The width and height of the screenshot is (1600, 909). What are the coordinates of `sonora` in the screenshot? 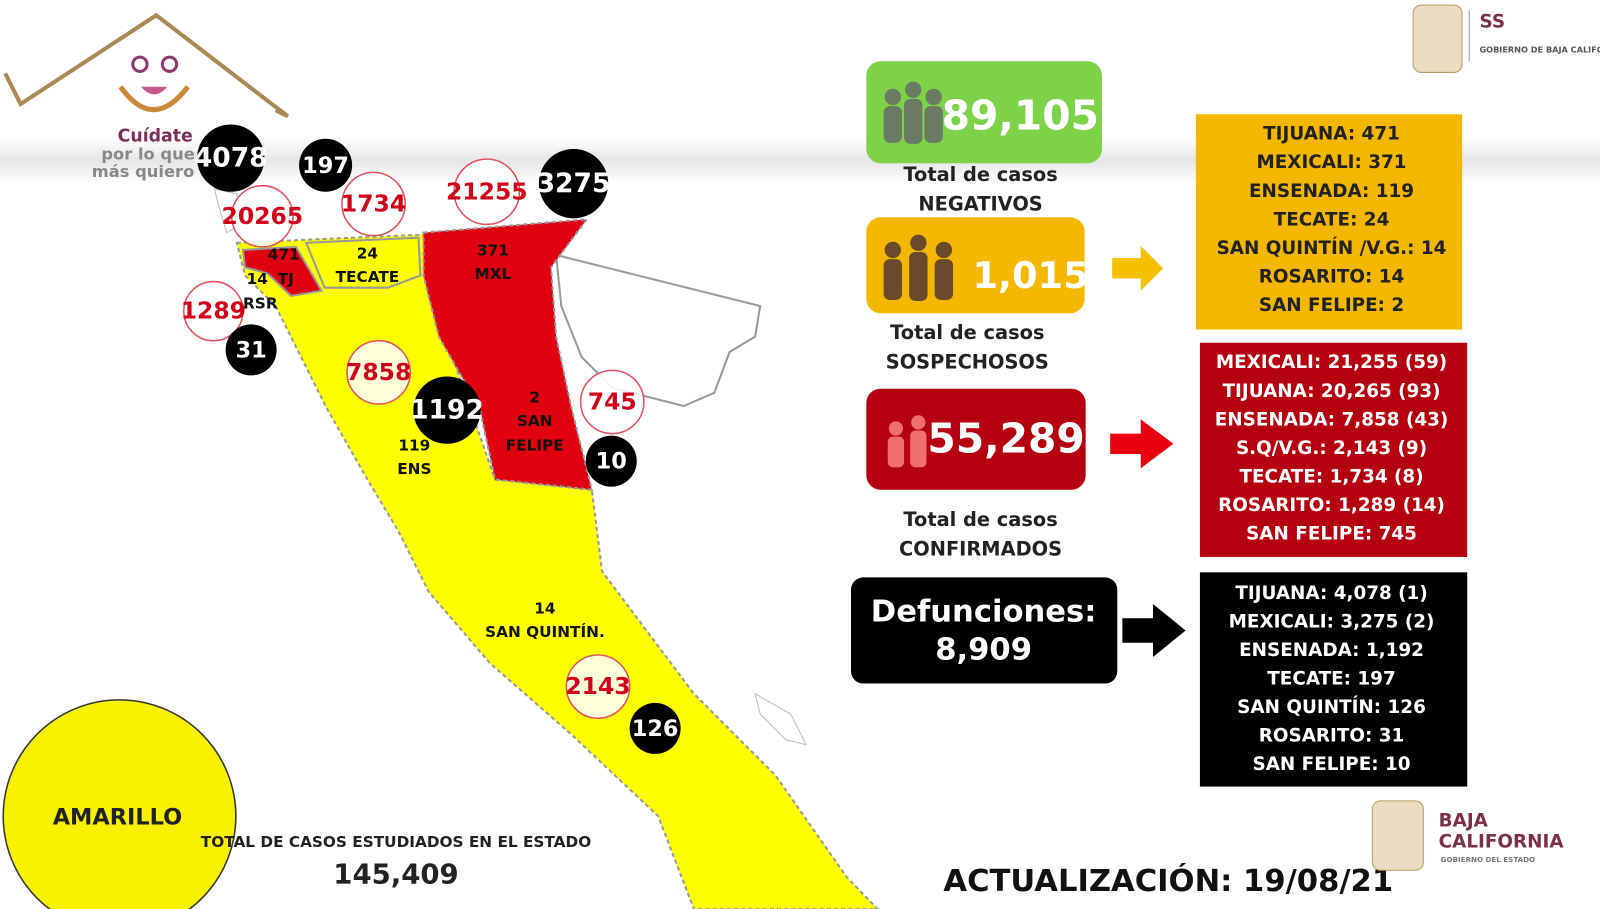 It's located at (658, 330).